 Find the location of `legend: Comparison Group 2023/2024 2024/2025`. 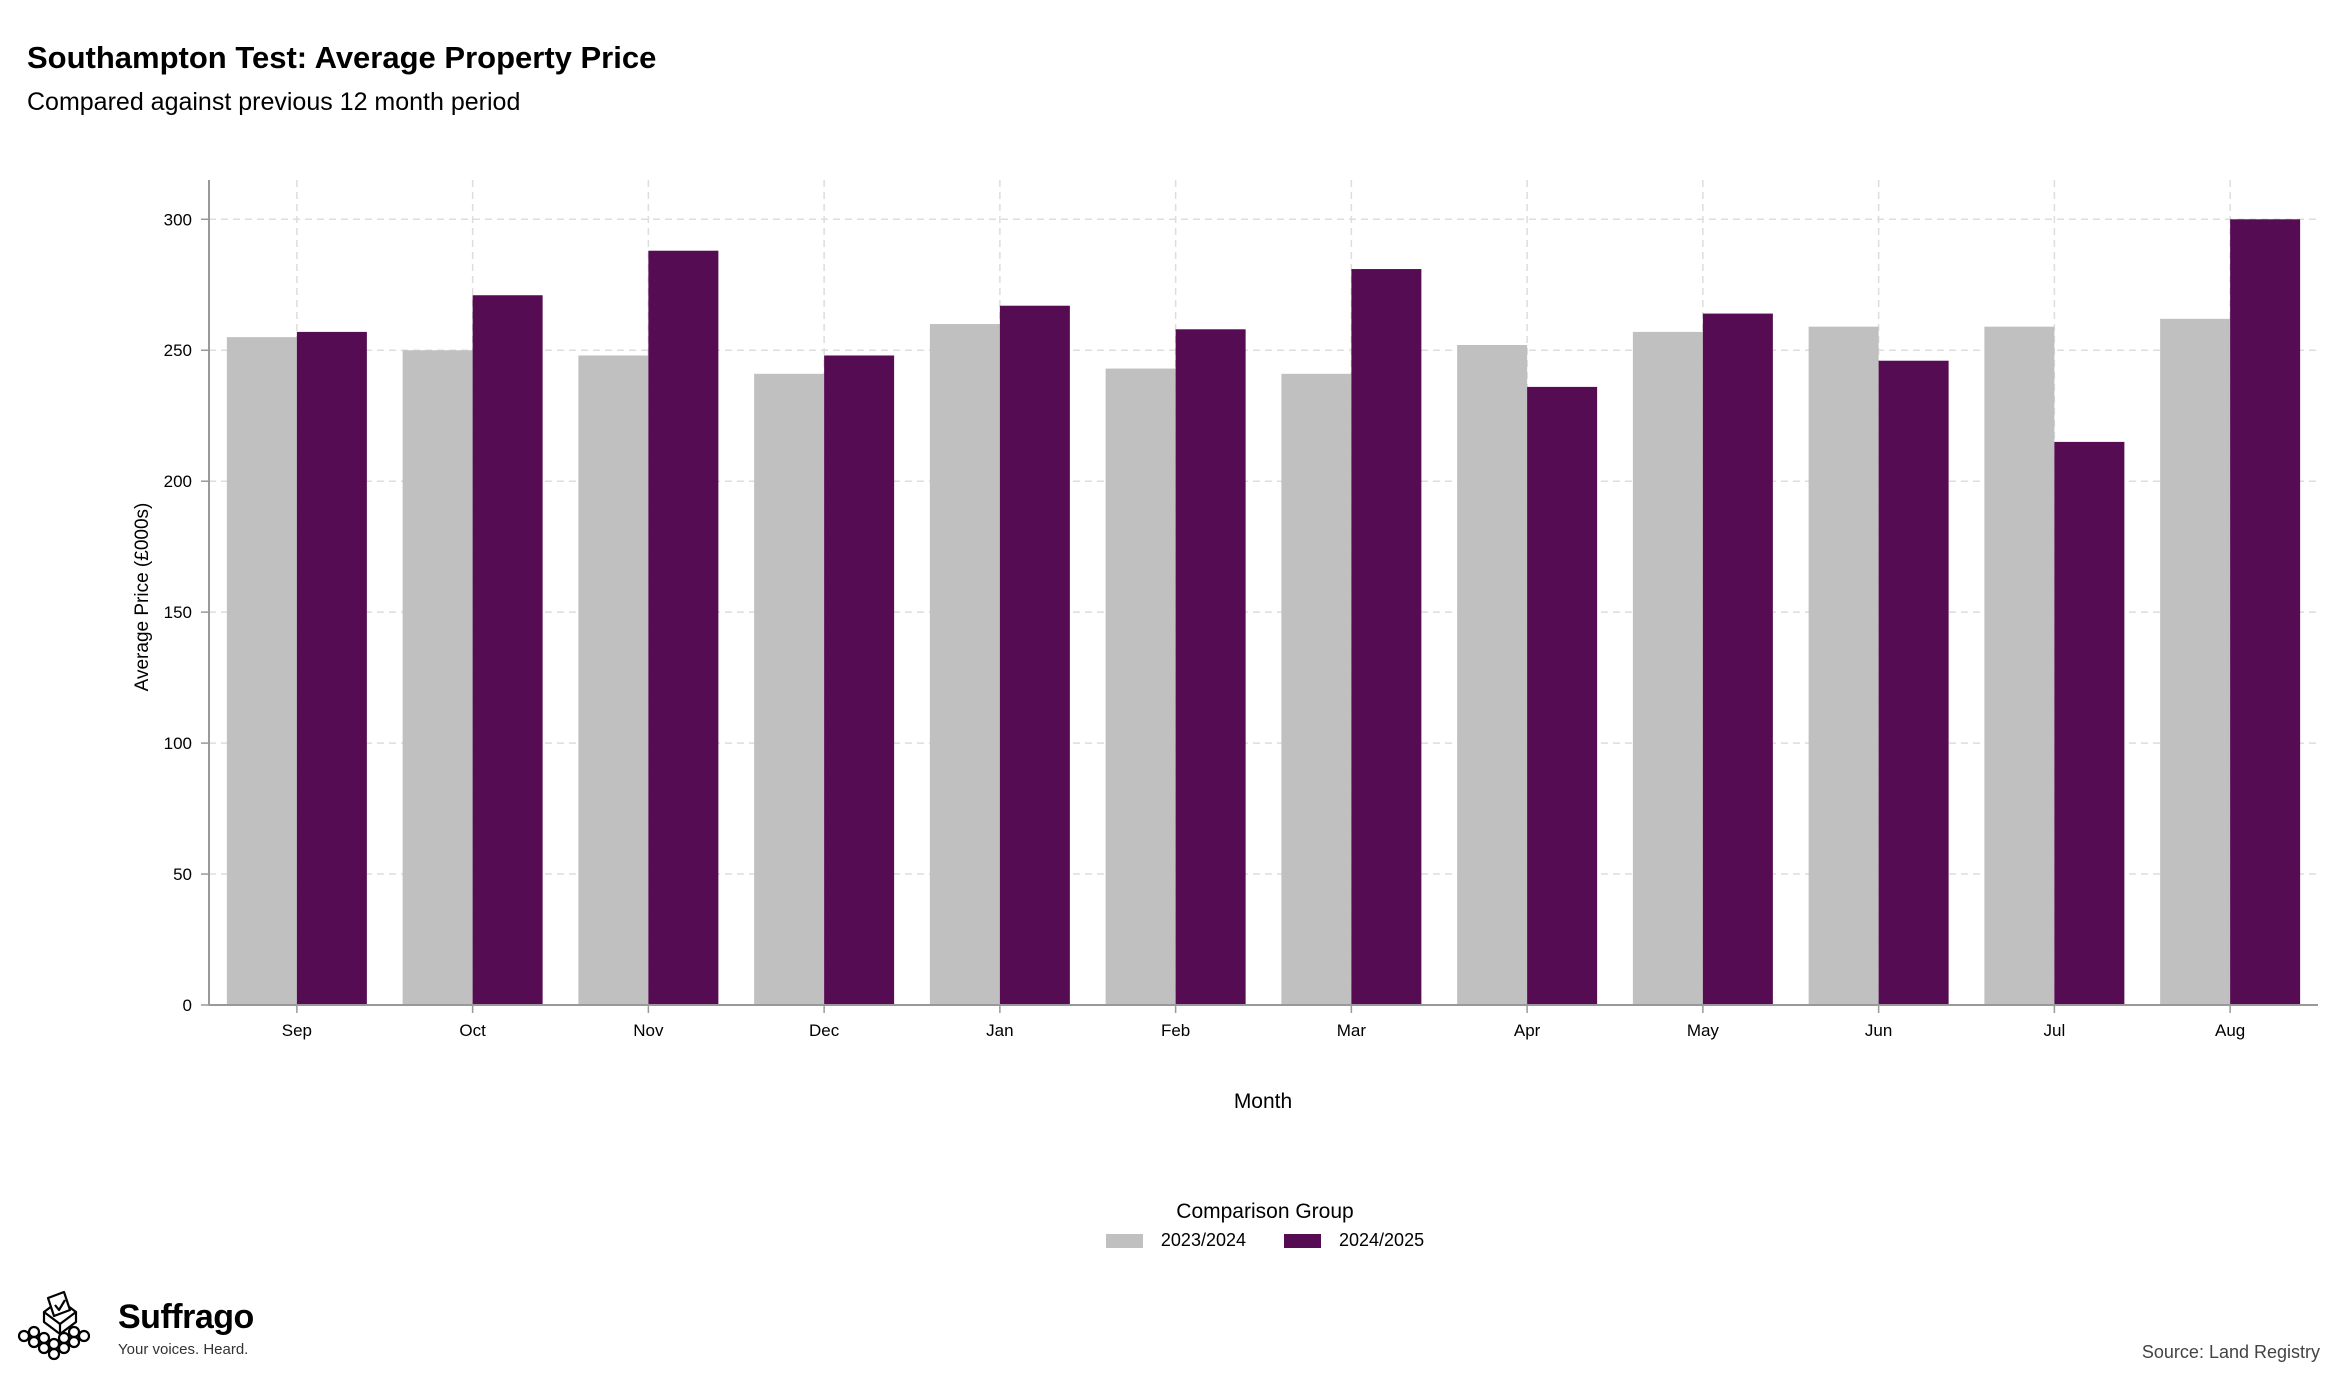

legend: Comparison Group 2023/2024 2024/2025 is located at coordinates (1167, 1226).